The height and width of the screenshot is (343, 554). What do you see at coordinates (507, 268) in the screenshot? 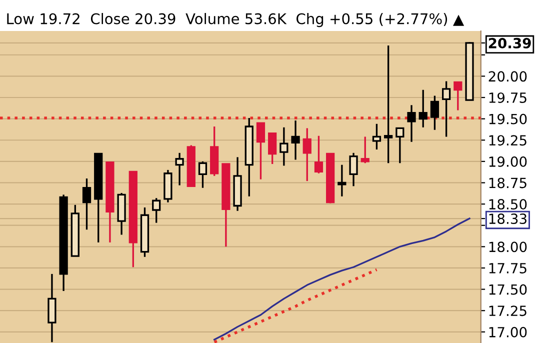
I see `y-tick-label: 17.75` at bounding box center [507, 268].